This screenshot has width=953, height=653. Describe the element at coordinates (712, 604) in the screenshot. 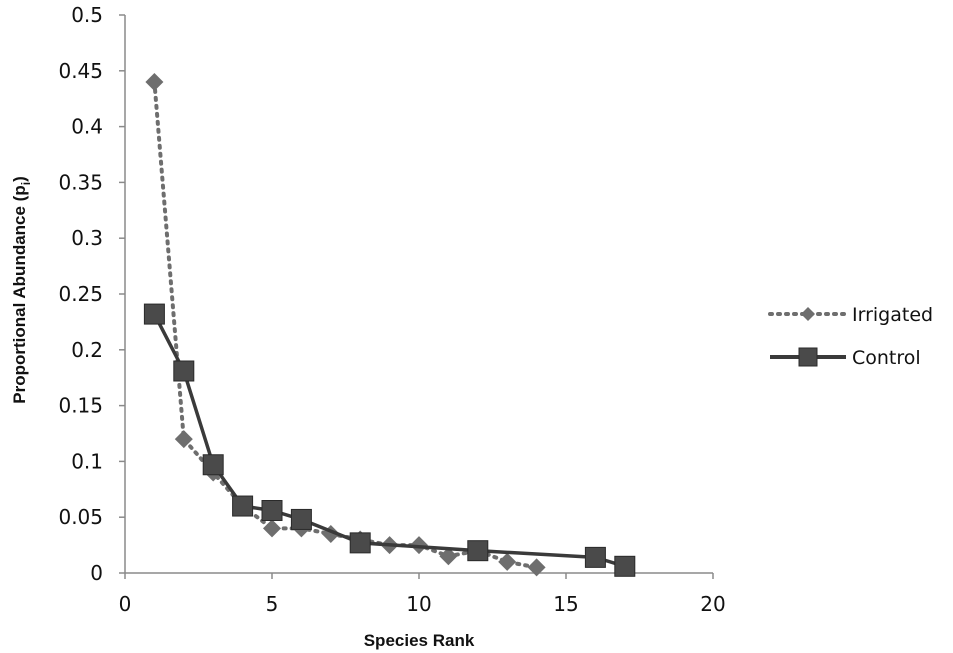

I see `x-tick-label: 20` at that location.